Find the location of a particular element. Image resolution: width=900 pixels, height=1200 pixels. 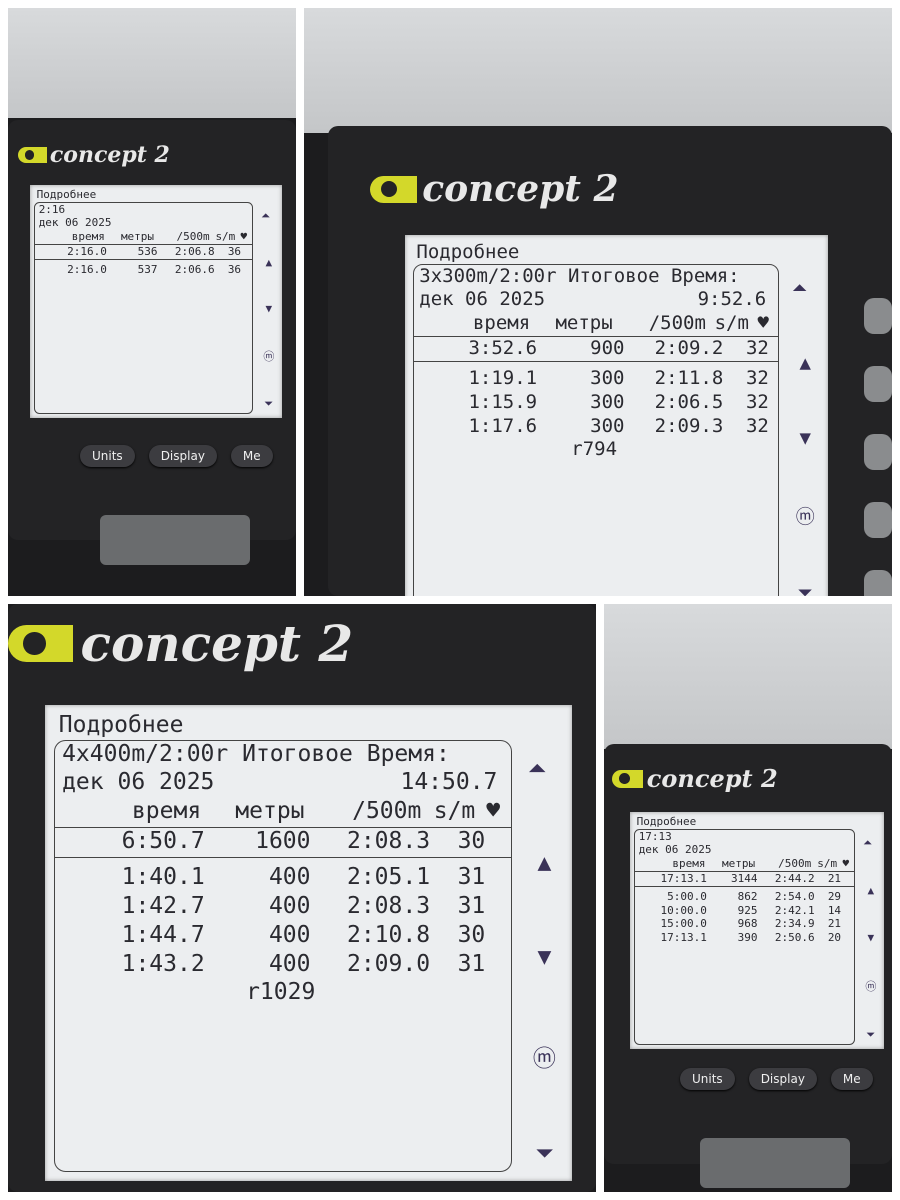

split-row: 1:40.1 400 2:05.1 31 is located at coordinates (283, 878).